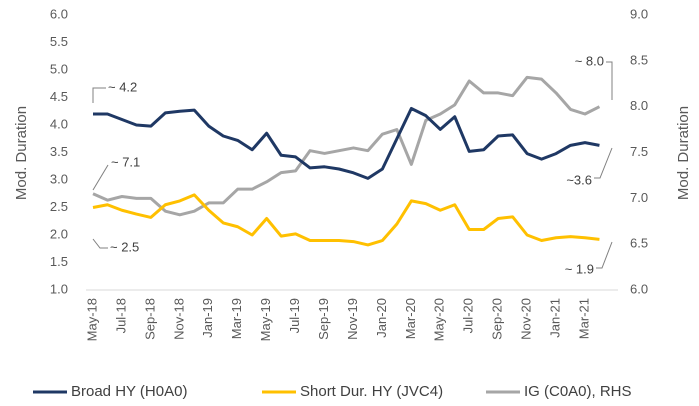 This screenshot has height=406, width=699. Describe the element at coordinates (579, 268) in the screenshot. I see `annotation: ~ 1.9` at that location.